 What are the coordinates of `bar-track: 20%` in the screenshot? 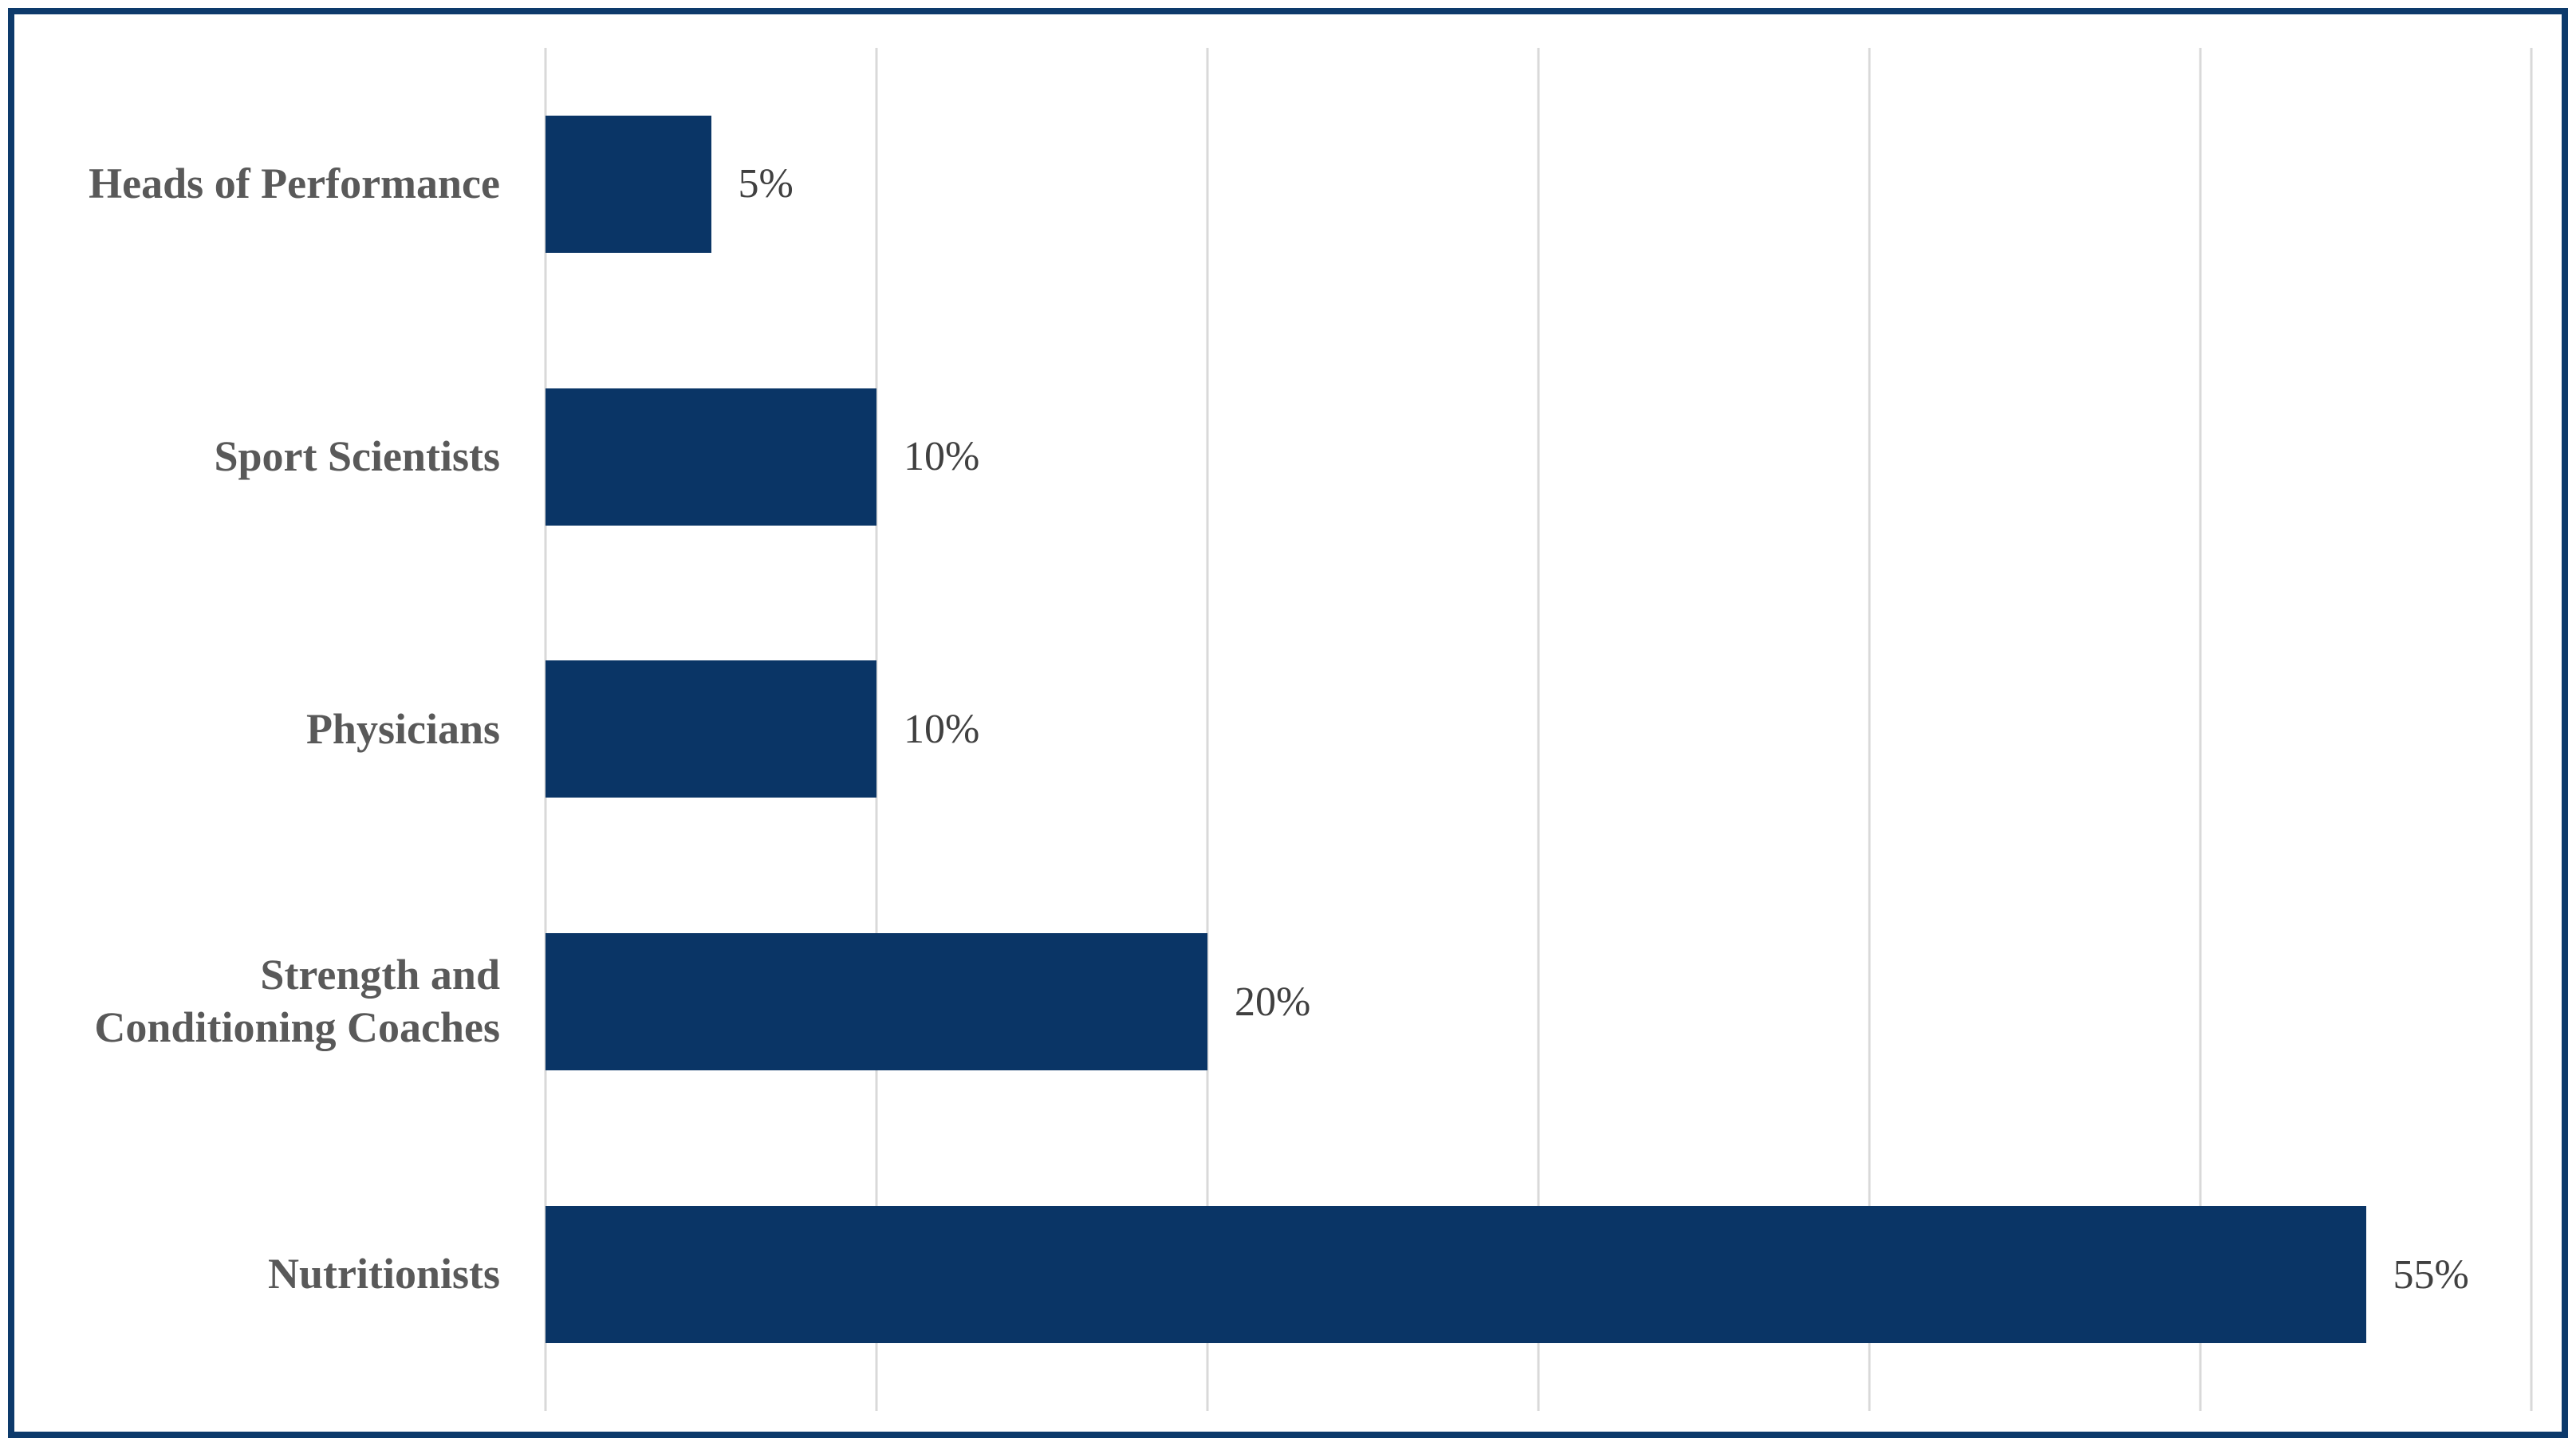 It's located at (1538, 1001).